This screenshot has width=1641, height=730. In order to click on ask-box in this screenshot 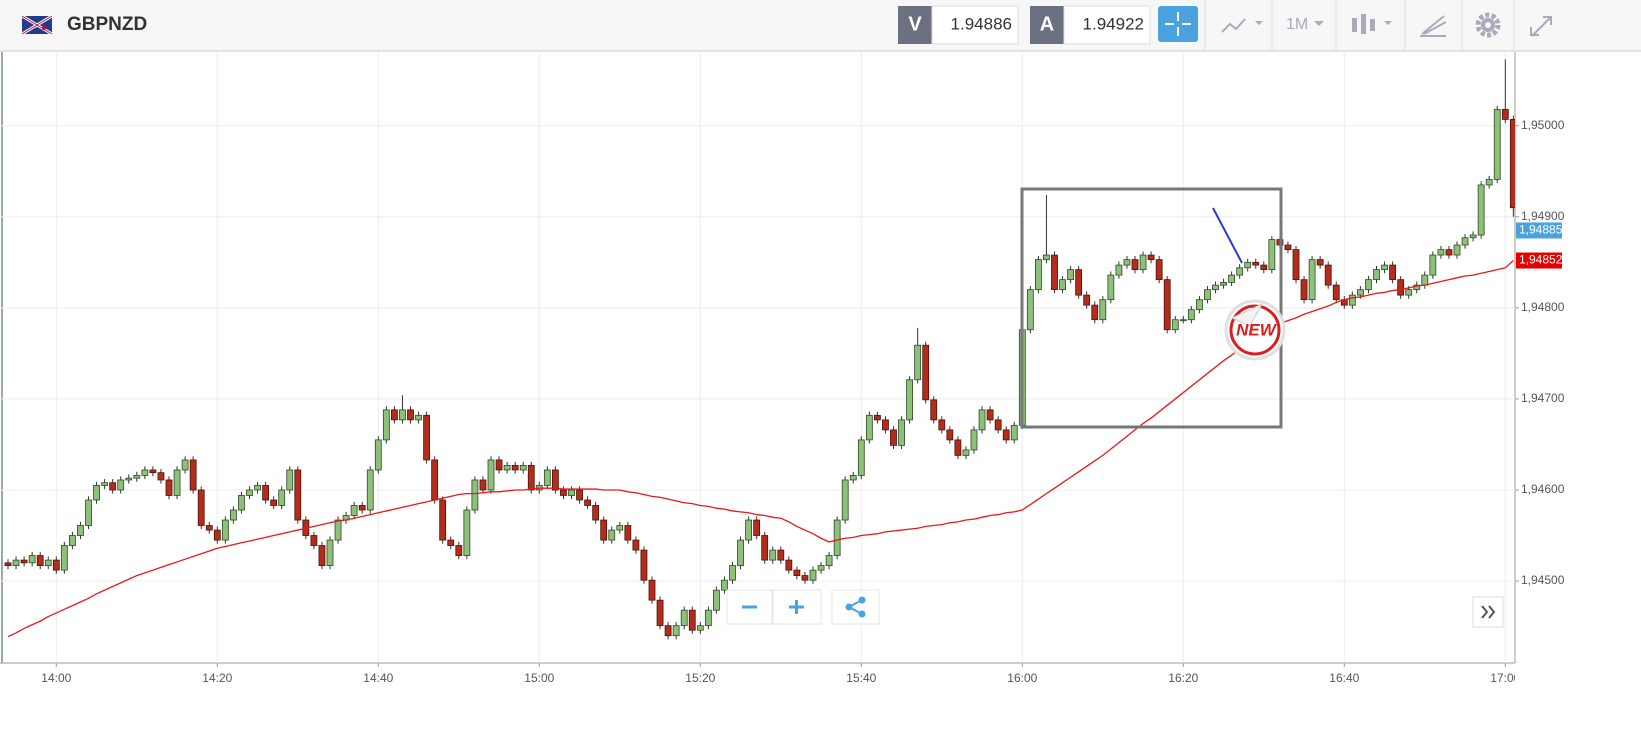, I will do `click(1107, 25)`.